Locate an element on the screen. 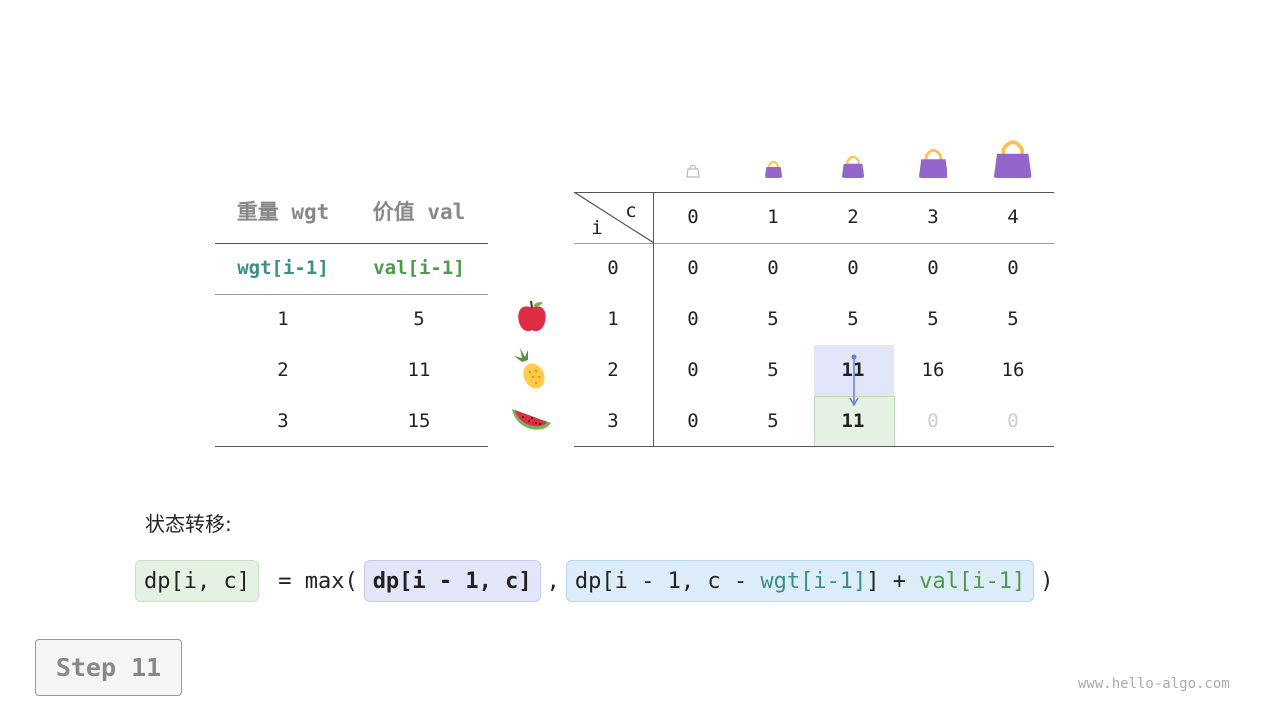 The height and width of the screenshot is (720, 1280). formula-arg2: dp[i - 1, c - wgt[i-1]] + val[i-1] is located at coordinates (800, 581).